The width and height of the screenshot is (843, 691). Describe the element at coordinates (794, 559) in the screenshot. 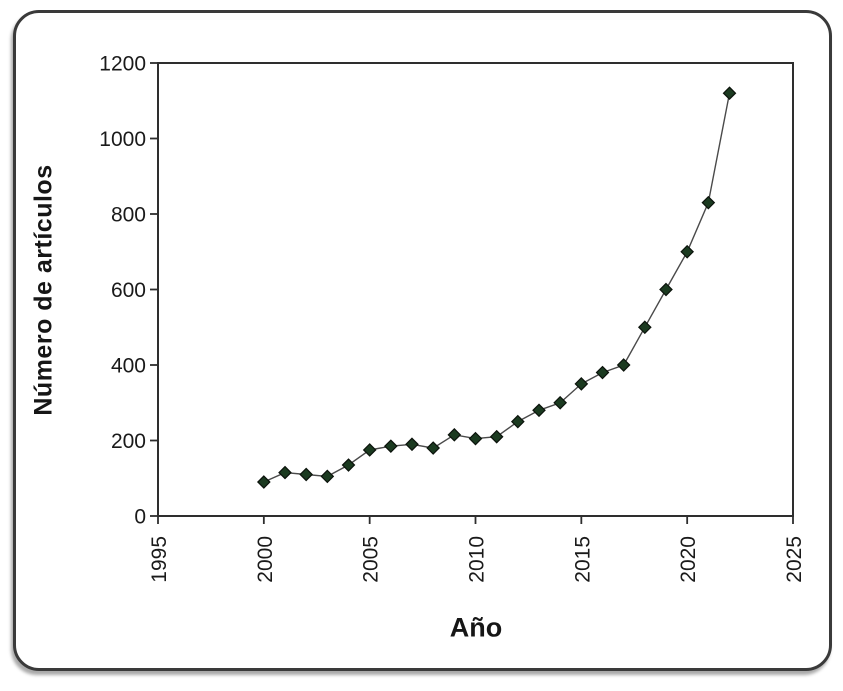

I see `x-tick-label: 2025` at that location.